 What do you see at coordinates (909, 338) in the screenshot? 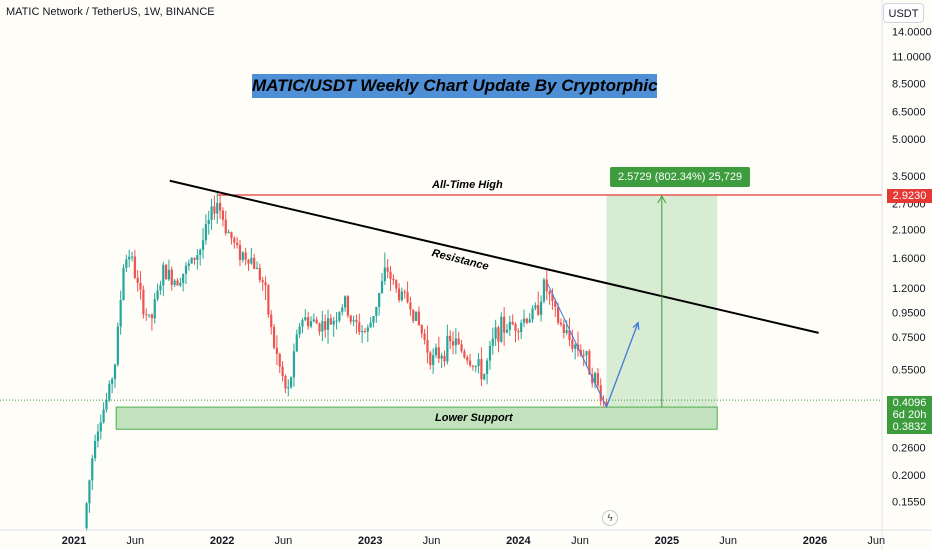
I see `price-tick-label: 0.7500` at bounding box center [909, 338].